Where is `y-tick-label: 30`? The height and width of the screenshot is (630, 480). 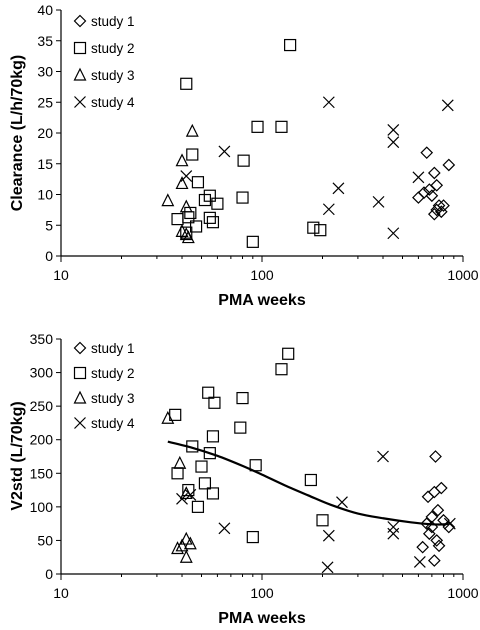
y-tick-label: 30 is located at coordinates (45, 72).